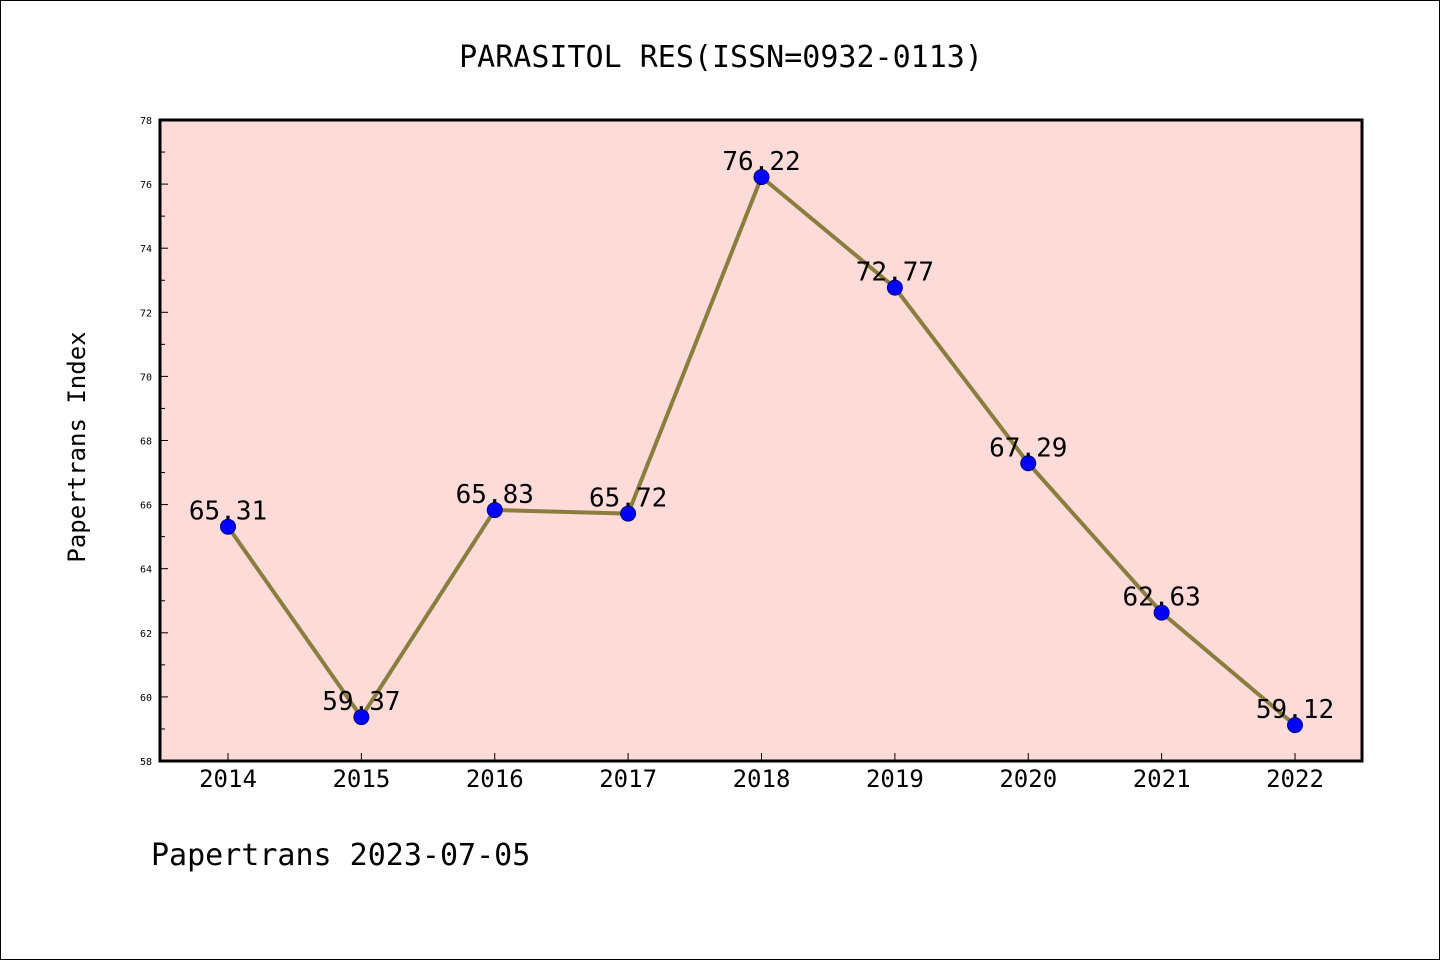 The image size is (1440, 964). I want to click on footer-text: Papertrans 2023-07-05, so click(340, 855).